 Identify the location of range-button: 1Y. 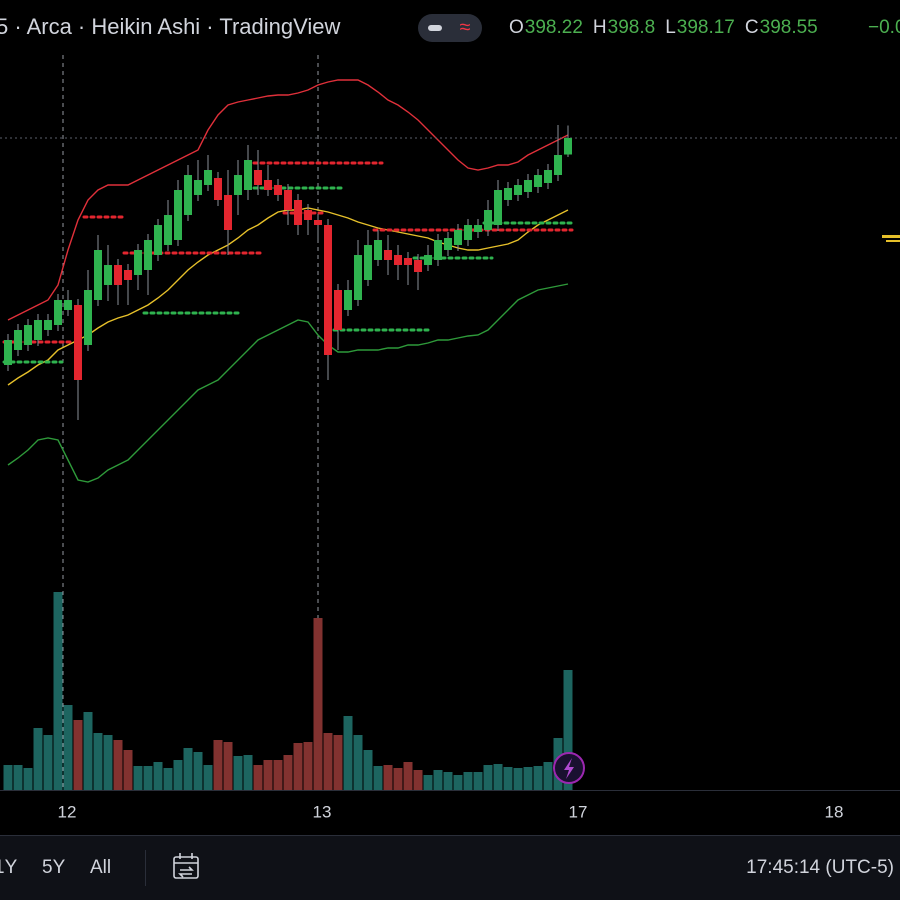
(9, 867).